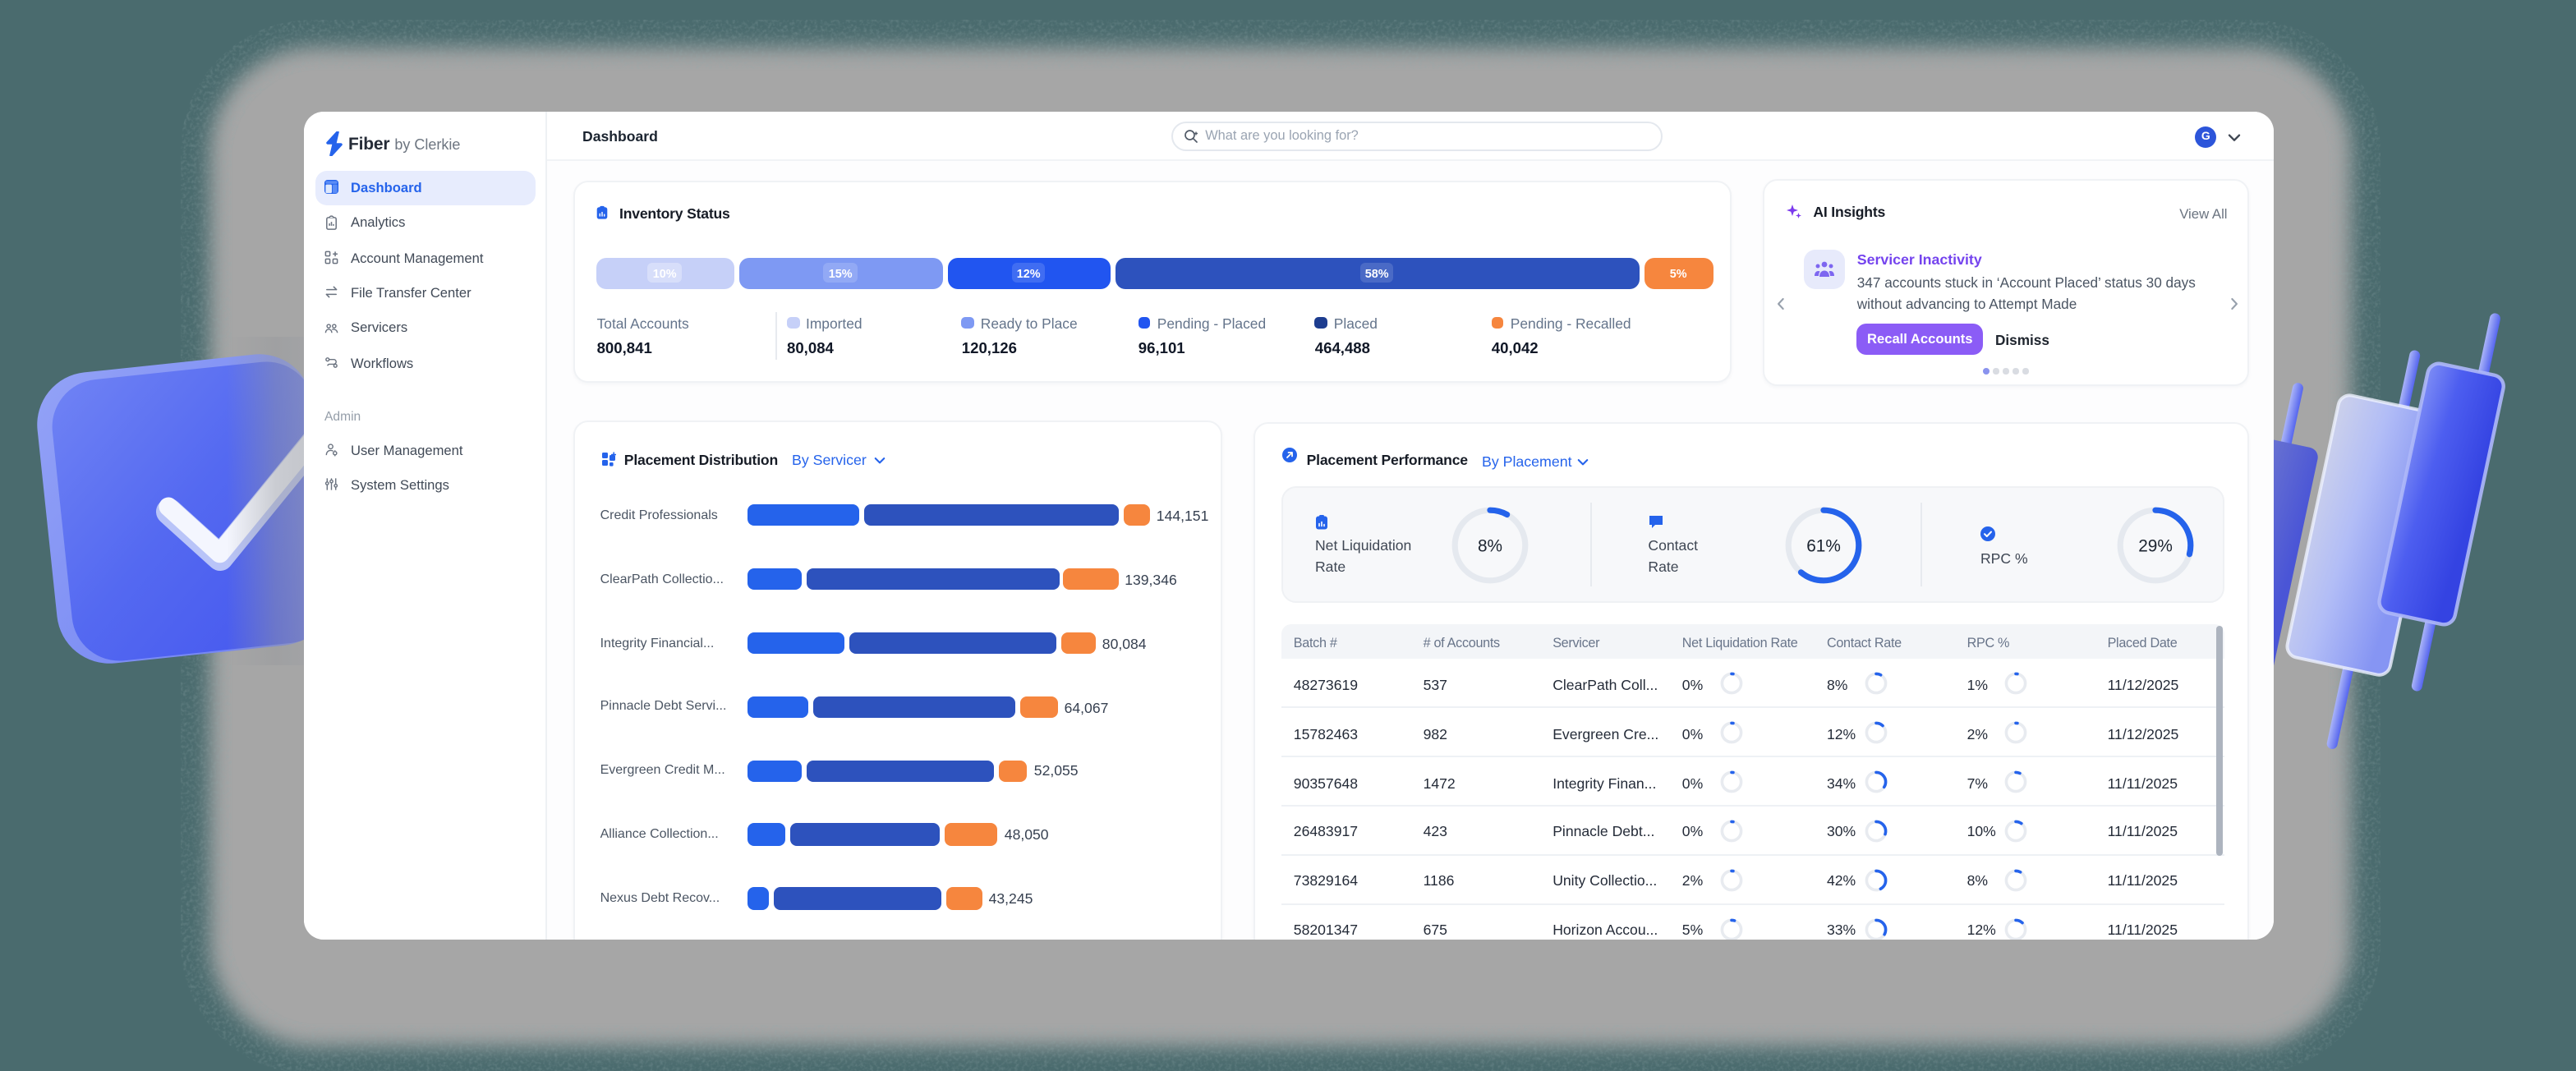 This screenshot has width=2576, height=1071. What do you see at coordinates (1489, 546) in the screenshot?
I see `svg-text: 8%` at bounding box center [1489, 546].